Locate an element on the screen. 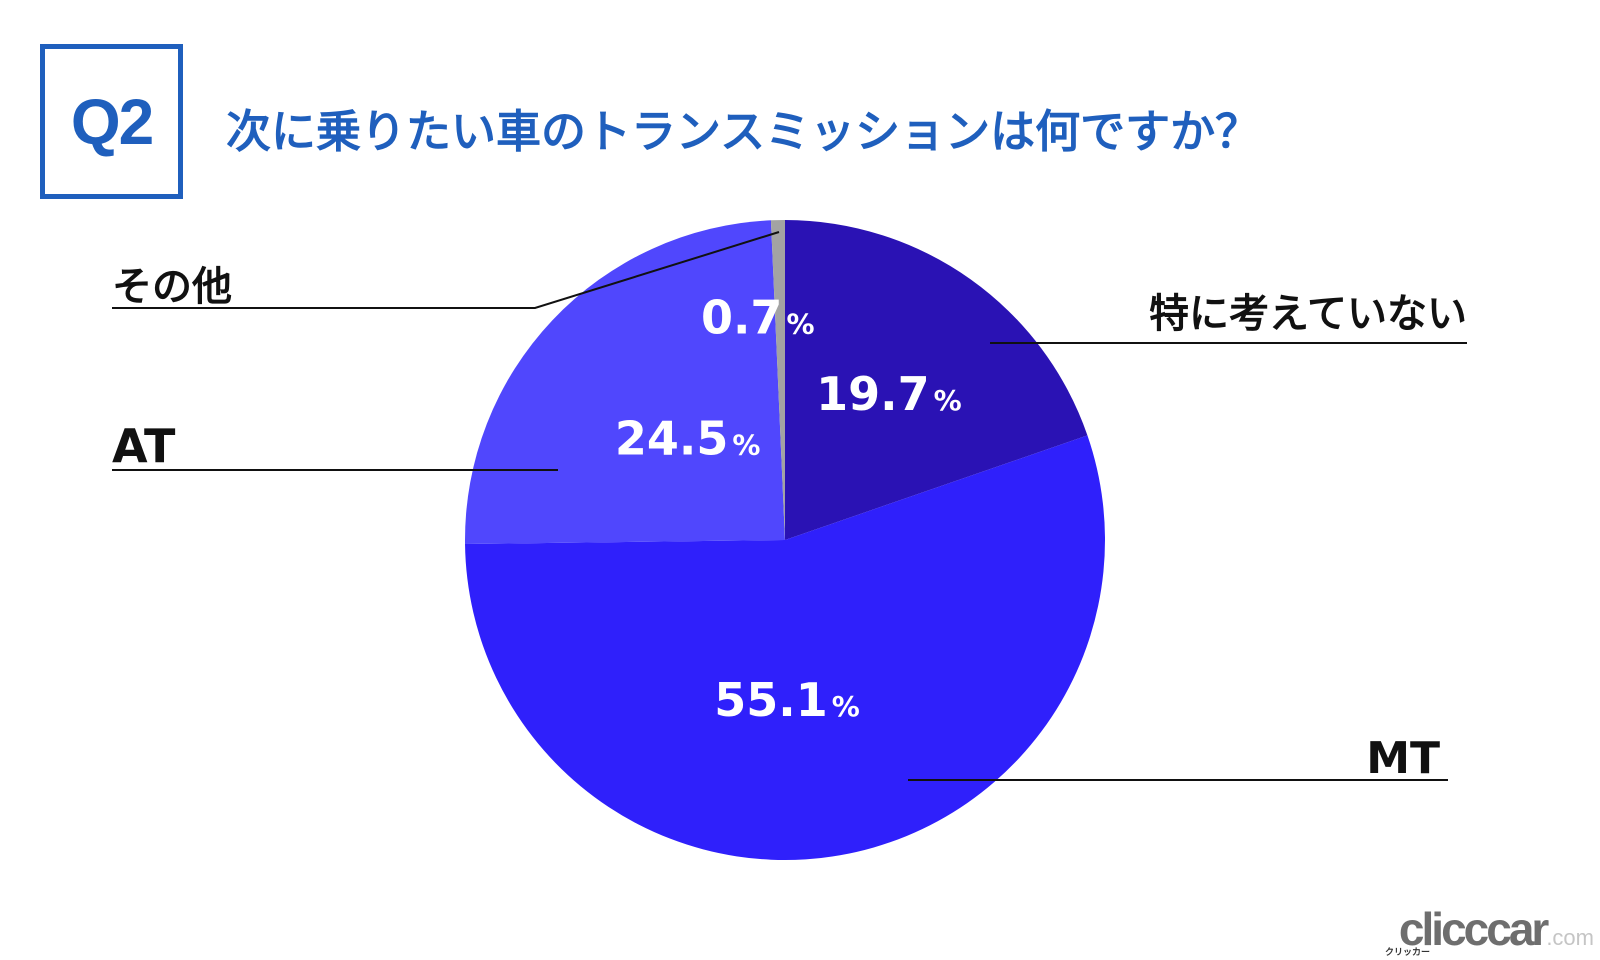  legend-label-1: MT is located at coordinates (1403, 758).